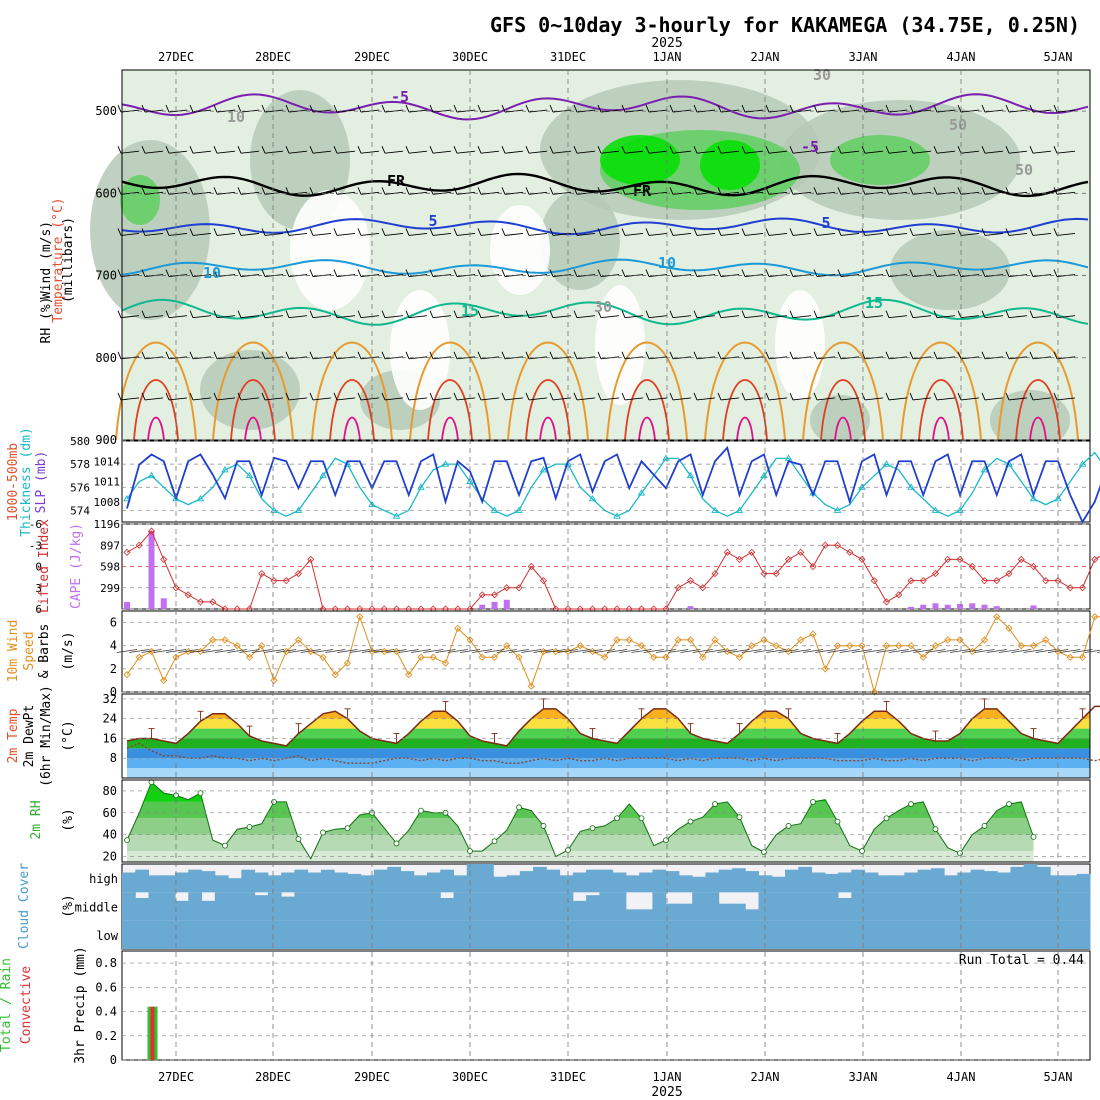 This screenshot has width=1100, height=1100. What do you see at coordinates (765, 1077) in the screenshot?
I see `date-tick-bottom: 2JAN` at bounding box center [765, 1077].